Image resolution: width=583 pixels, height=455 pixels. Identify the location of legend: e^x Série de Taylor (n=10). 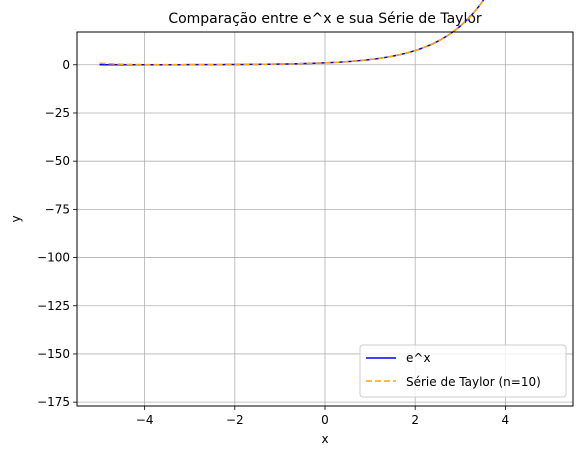
(463, 371).